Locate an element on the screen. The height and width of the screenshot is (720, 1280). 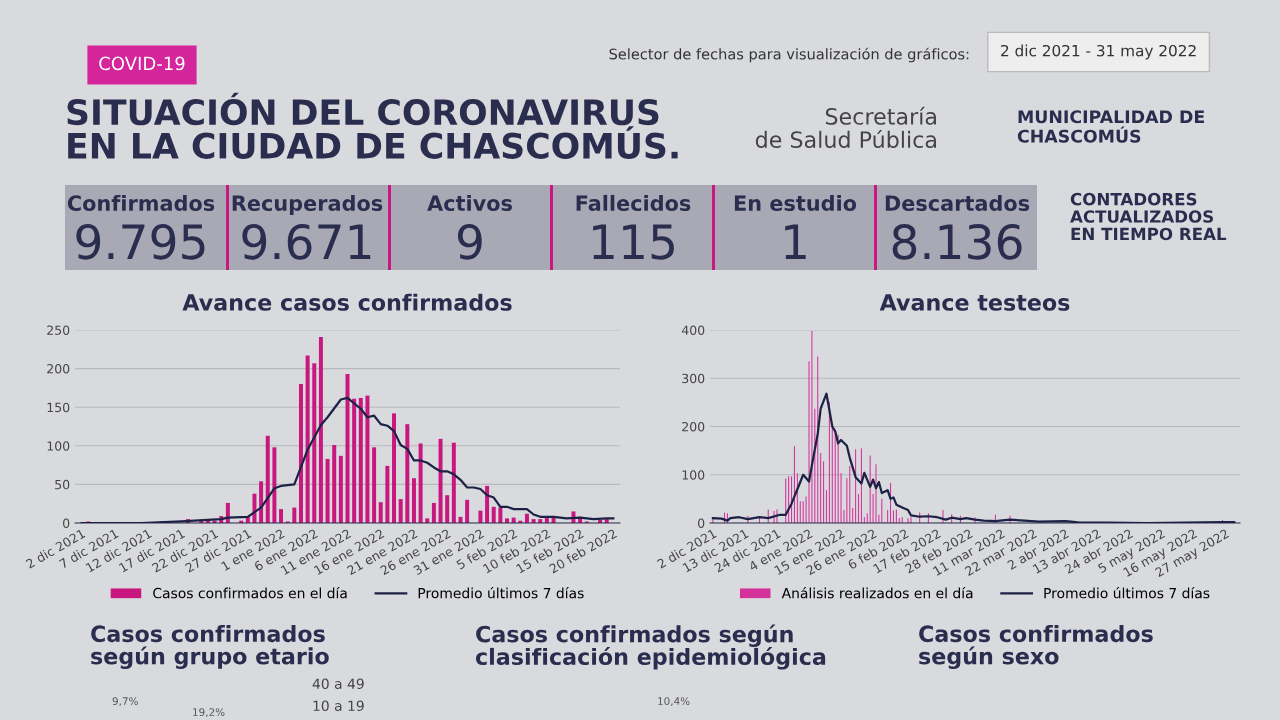
legend-label: Casos confirmados en el día is located at coordinates (250, 593).